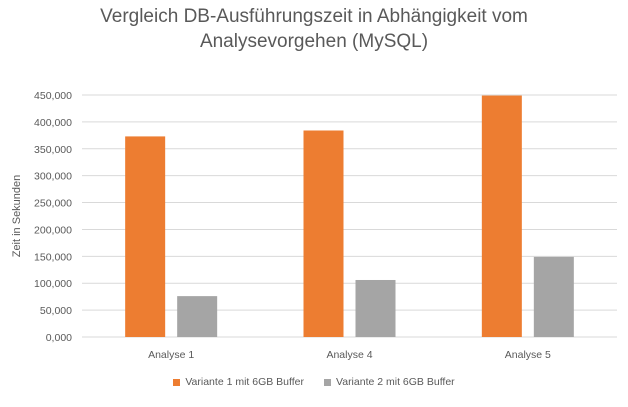 The image size is (628, 407). Describe the element at coordinates (171, 355) in the screenshot. I see `x-category-label: Analyse 1` at that location.